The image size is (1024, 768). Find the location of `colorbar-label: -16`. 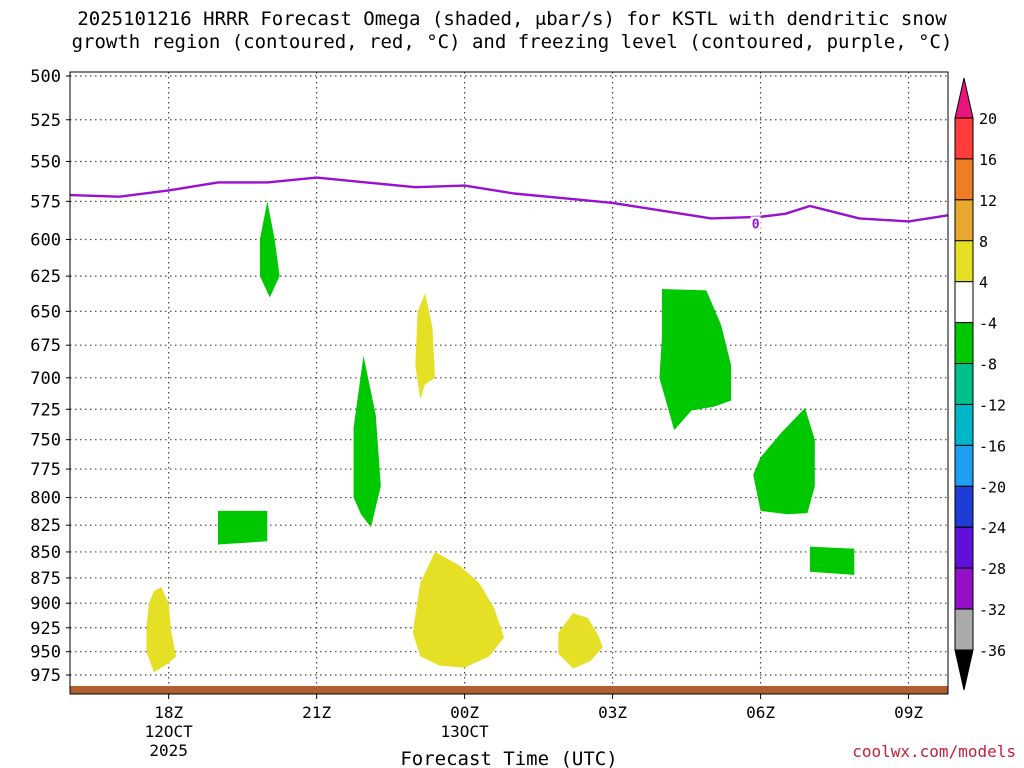

colorbar-label: -16 is located at coordinates (992, 446).